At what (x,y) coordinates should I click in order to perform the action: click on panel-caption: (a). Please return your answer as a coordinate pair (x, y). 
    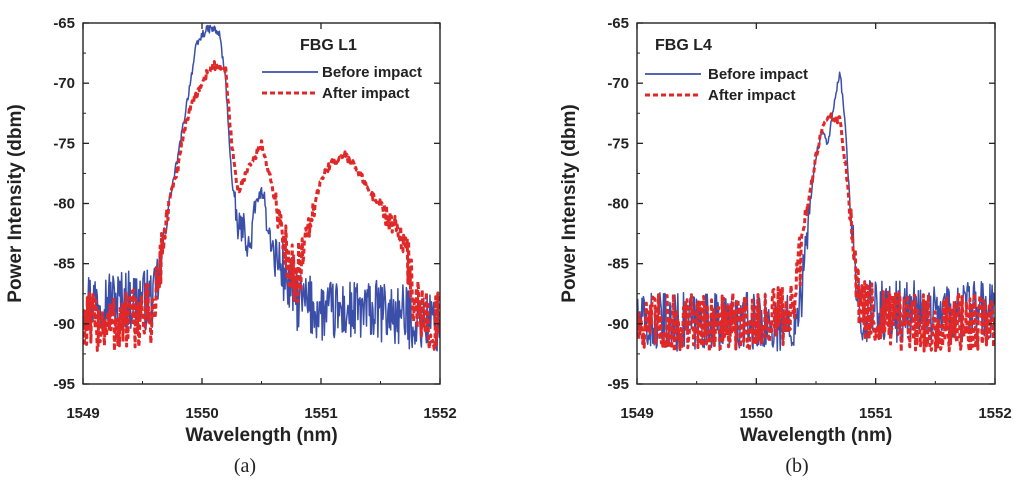
    Looking at the image, I should click on (245, 466).